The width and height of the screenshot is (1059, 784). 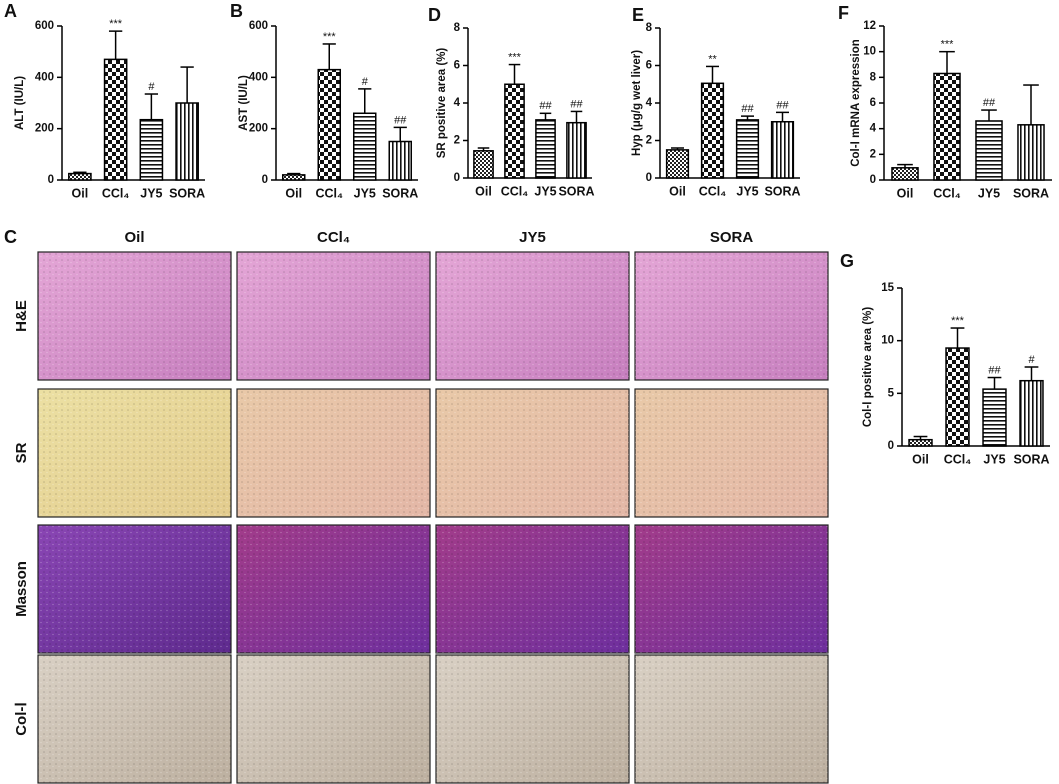 What do you see at coordinates (891, 393) in the screenshot?
I see `y-tick-label: 5` at bounding box center [891, 393].